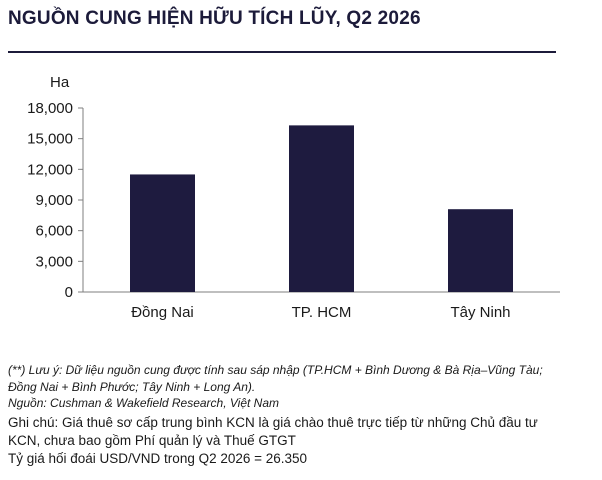 This screenshot has height=480, width=602. What do you see at coordinates (282, 52) in the screenshot?
I see `title-divider` at bounding box center [282, 52].